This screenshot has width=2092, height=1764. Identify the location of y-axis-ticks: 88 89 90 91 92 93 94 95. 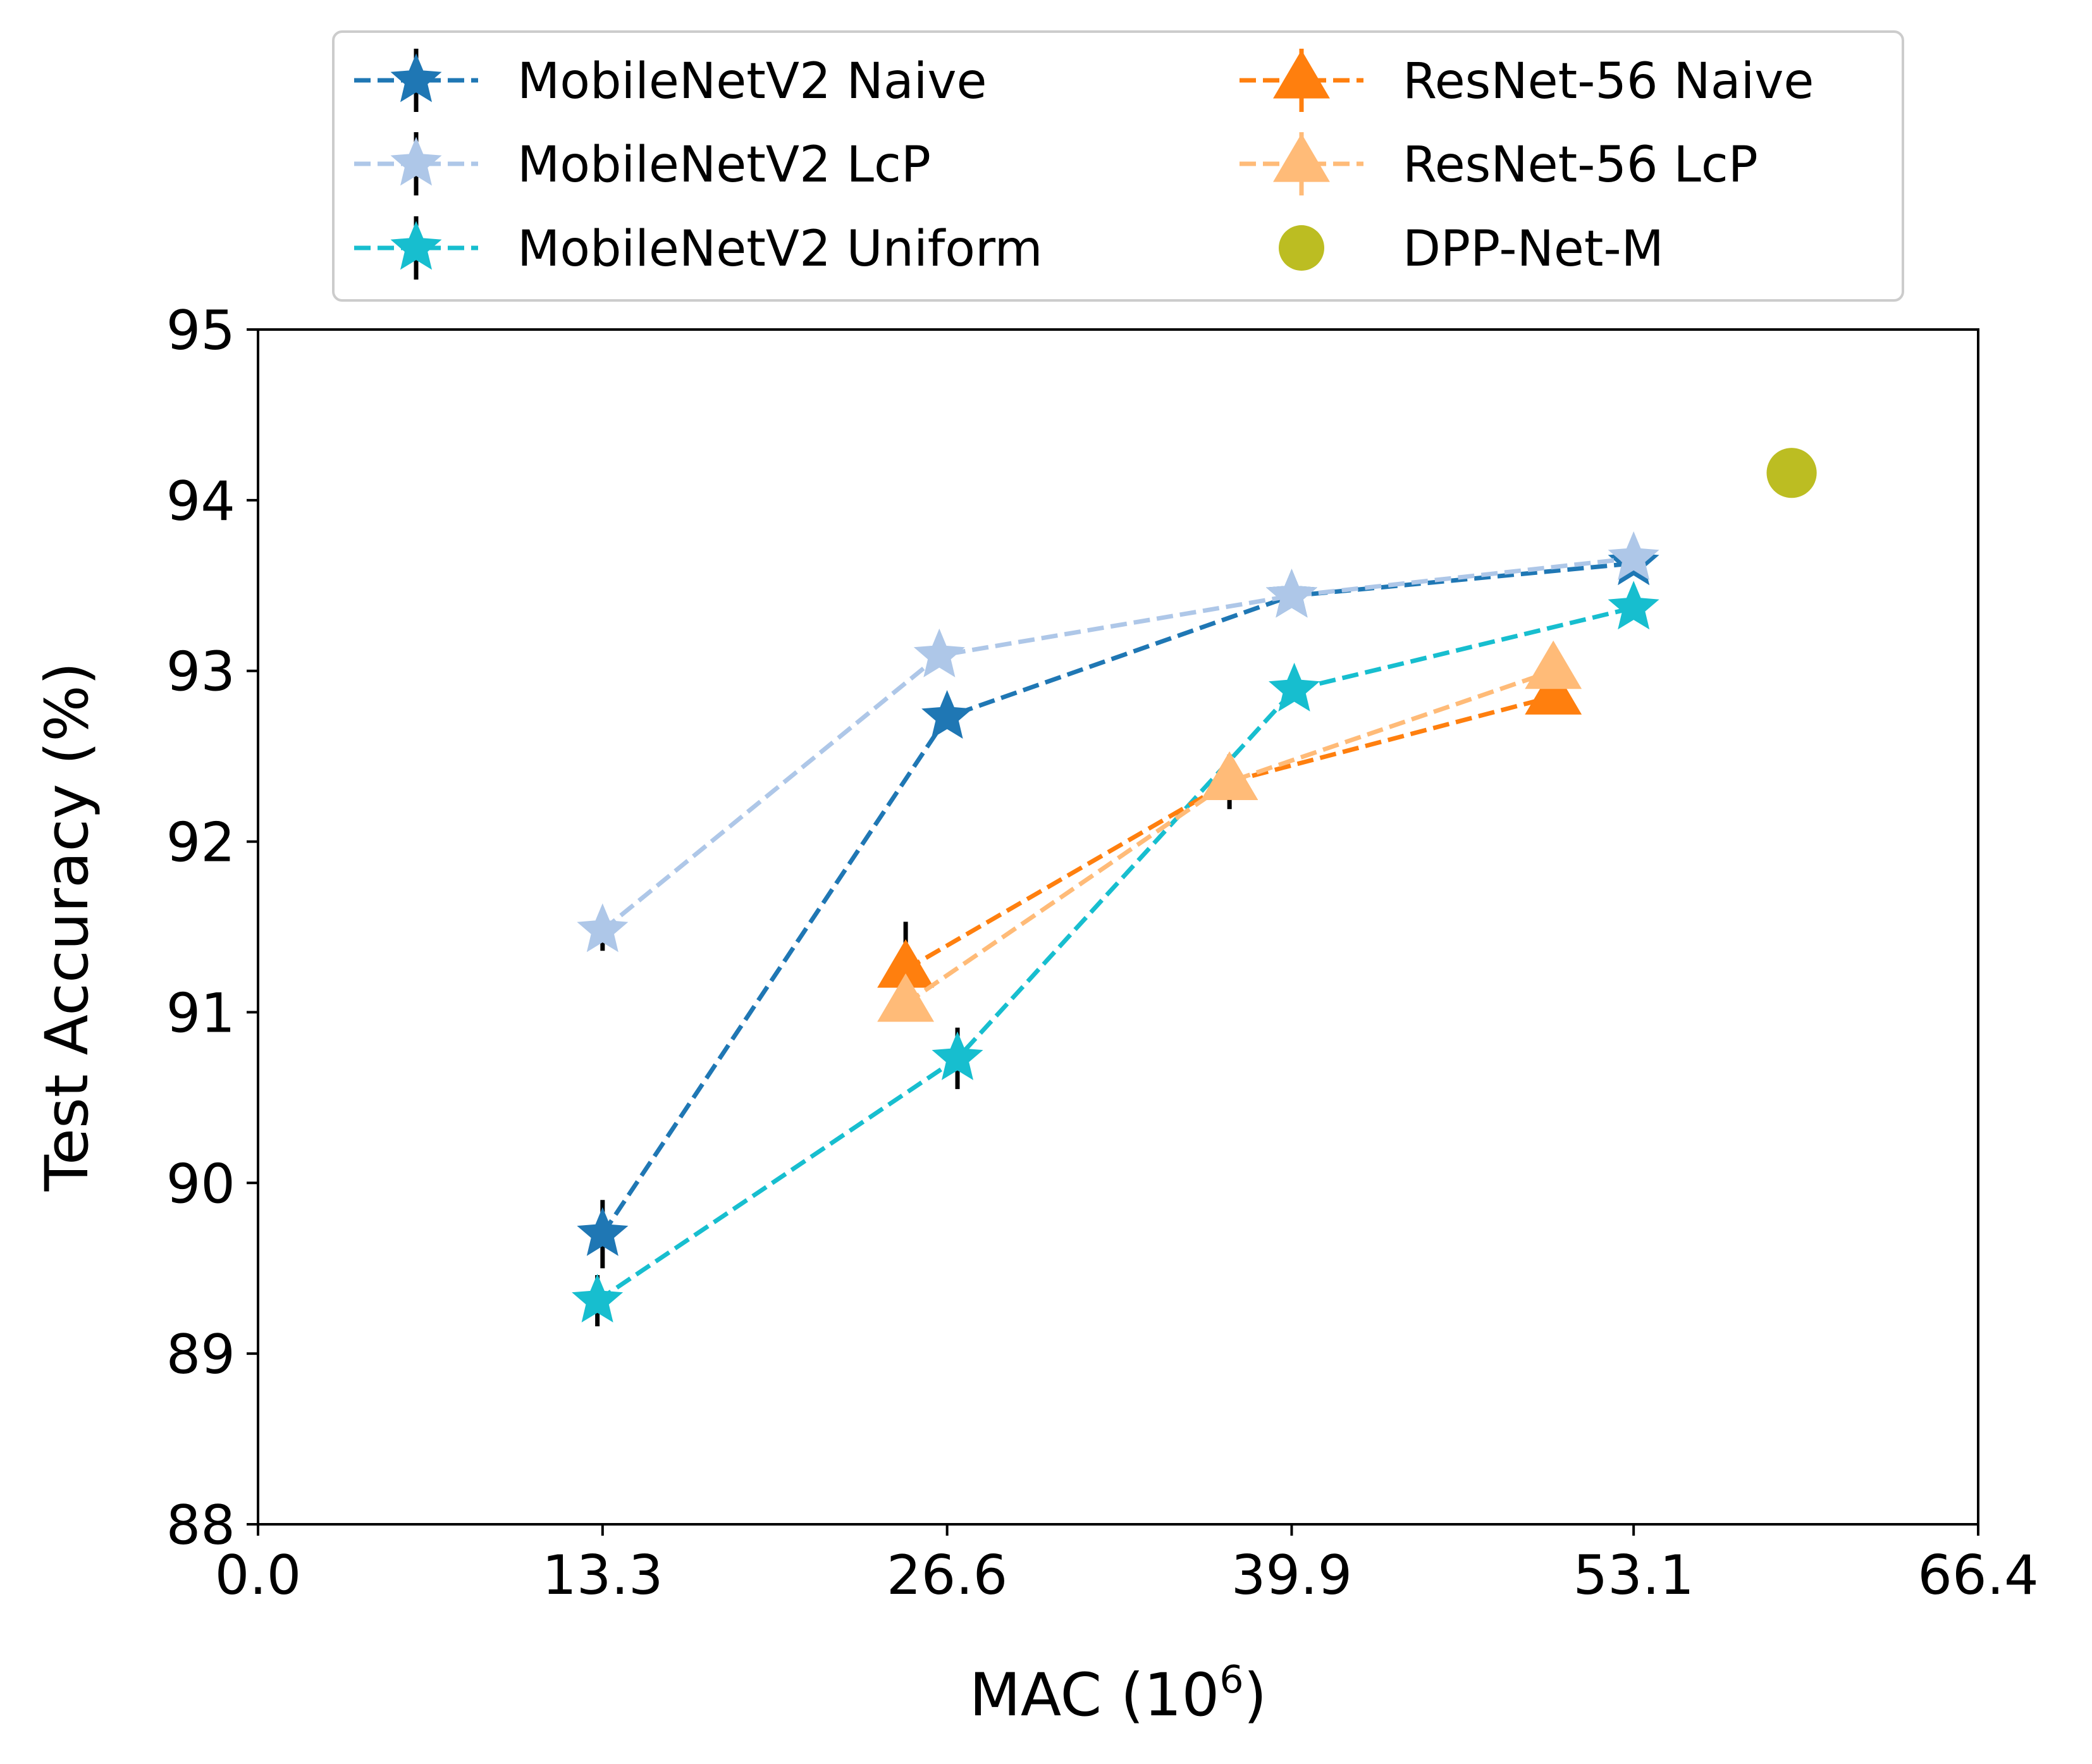
(212, 928).